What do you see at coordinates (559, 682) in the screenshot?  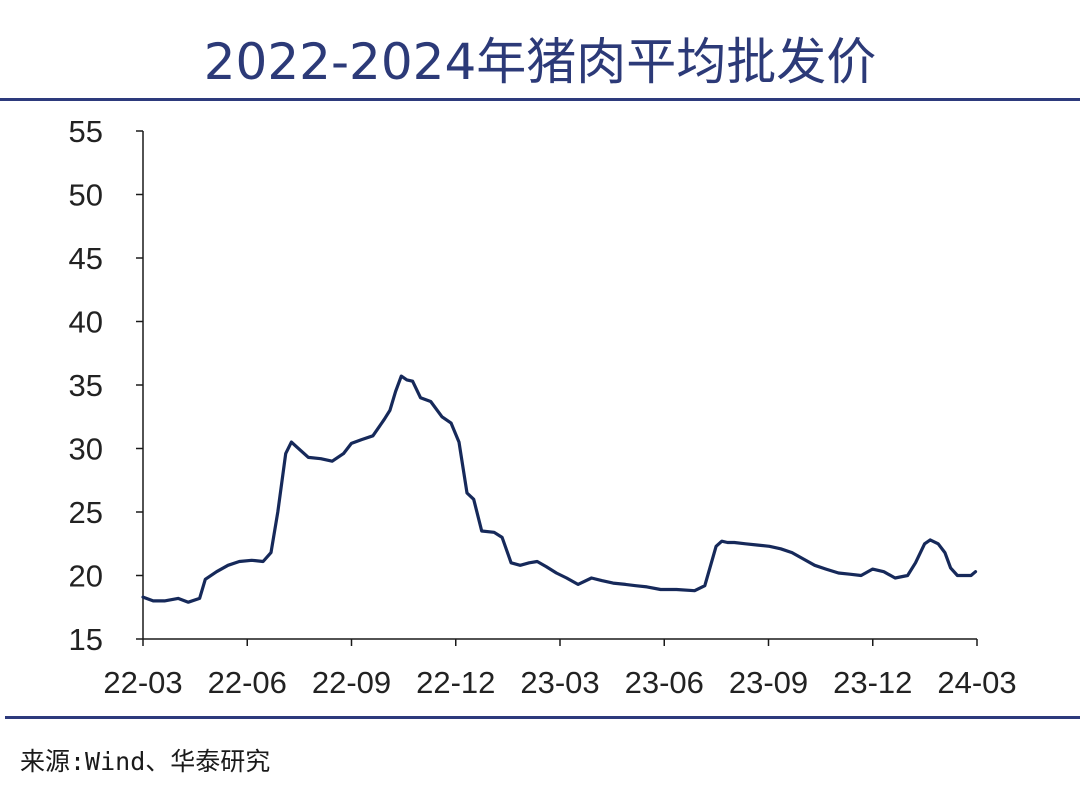 I see `x-tick-label: 23-03` at bounding box center [559, 682].